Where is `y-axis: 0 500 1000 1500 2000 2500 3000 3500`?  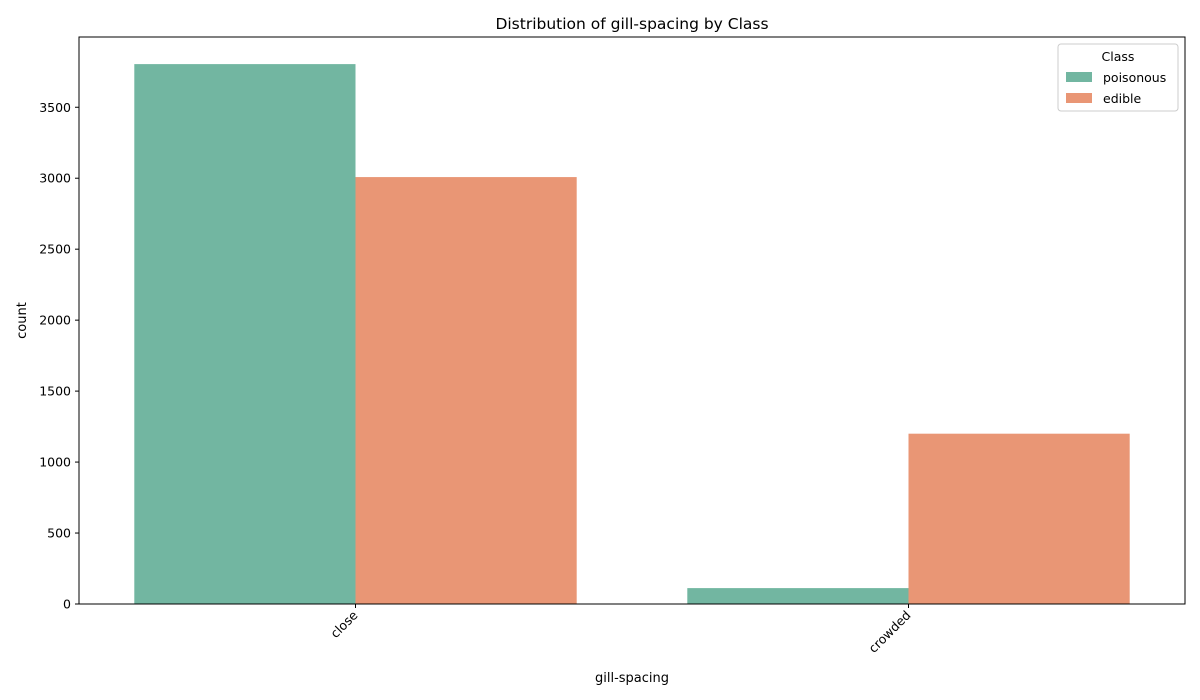 y-axis: 0 500 1000 1500 2000 2500 3000 3500 is located at coordinates (59, 356).